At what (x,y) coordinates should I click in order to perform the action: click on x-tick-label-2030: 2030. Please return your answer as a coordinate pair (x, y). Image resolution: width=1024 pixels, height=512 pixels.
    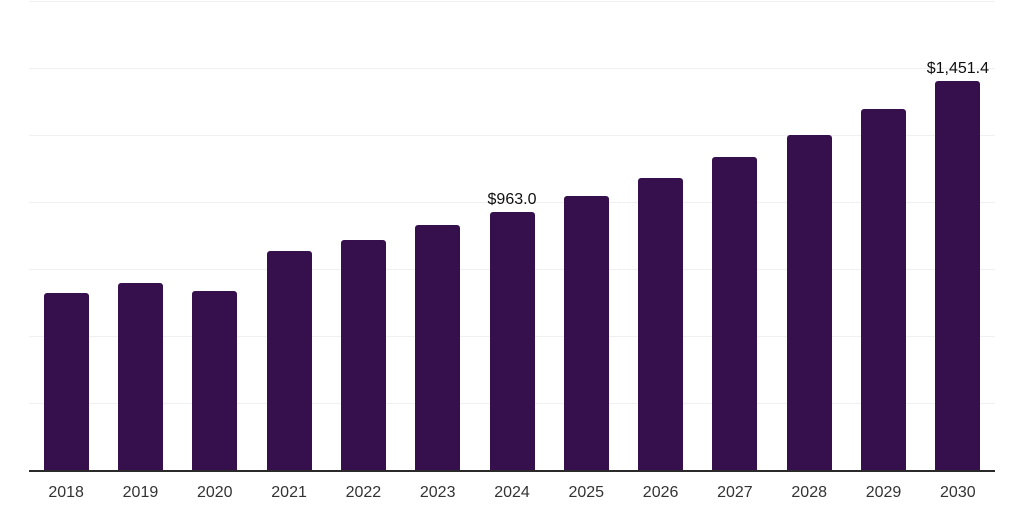
    Looking at the image, I should click on (958, 492).